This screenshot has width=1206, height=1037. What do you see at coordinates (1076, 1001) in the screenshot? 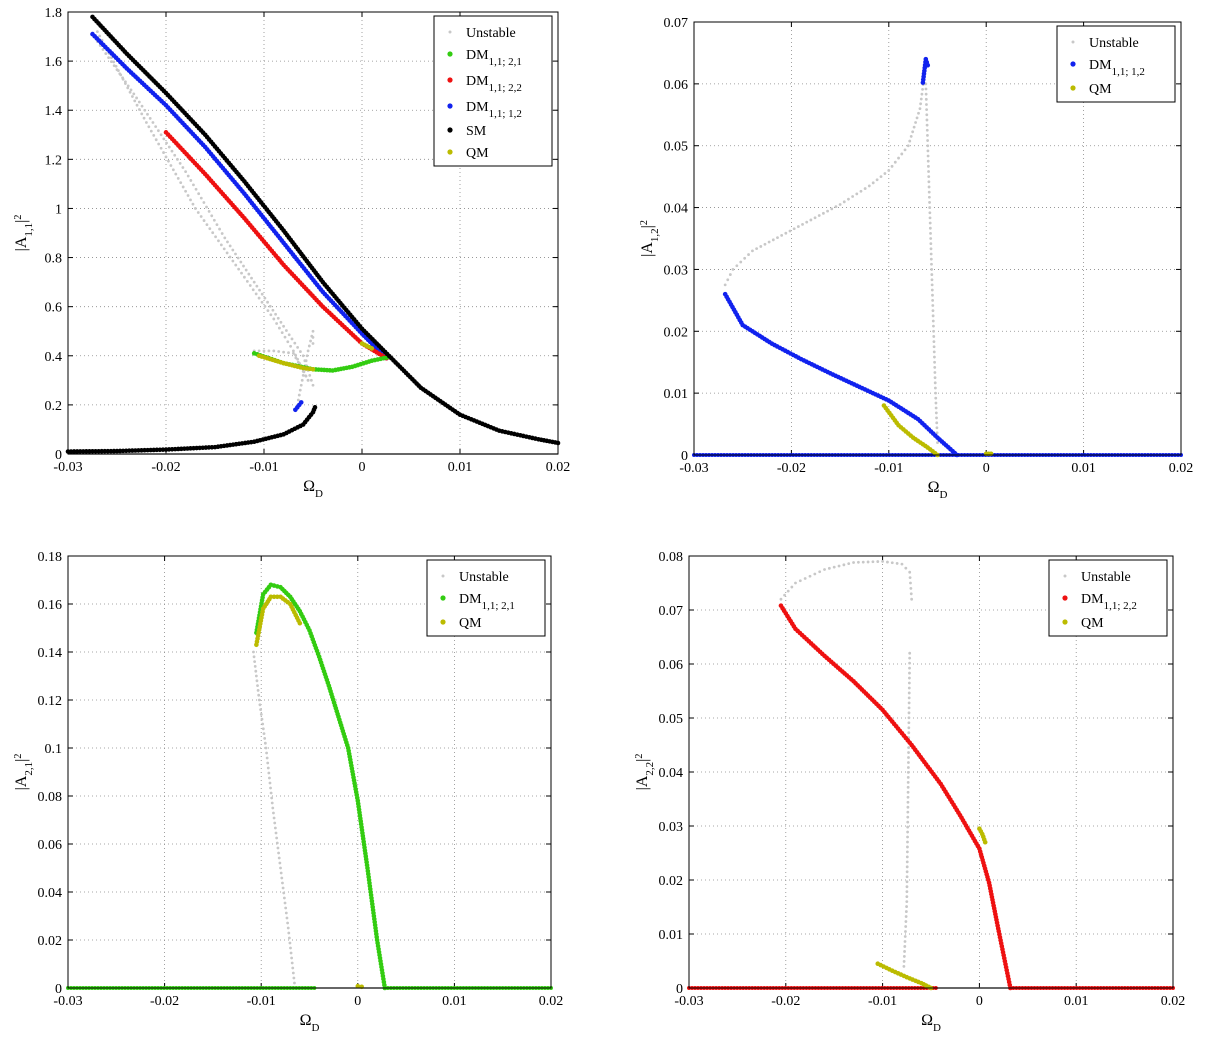
I see `x-tick-label: 0.01` at bounding box center [1076, 1001].